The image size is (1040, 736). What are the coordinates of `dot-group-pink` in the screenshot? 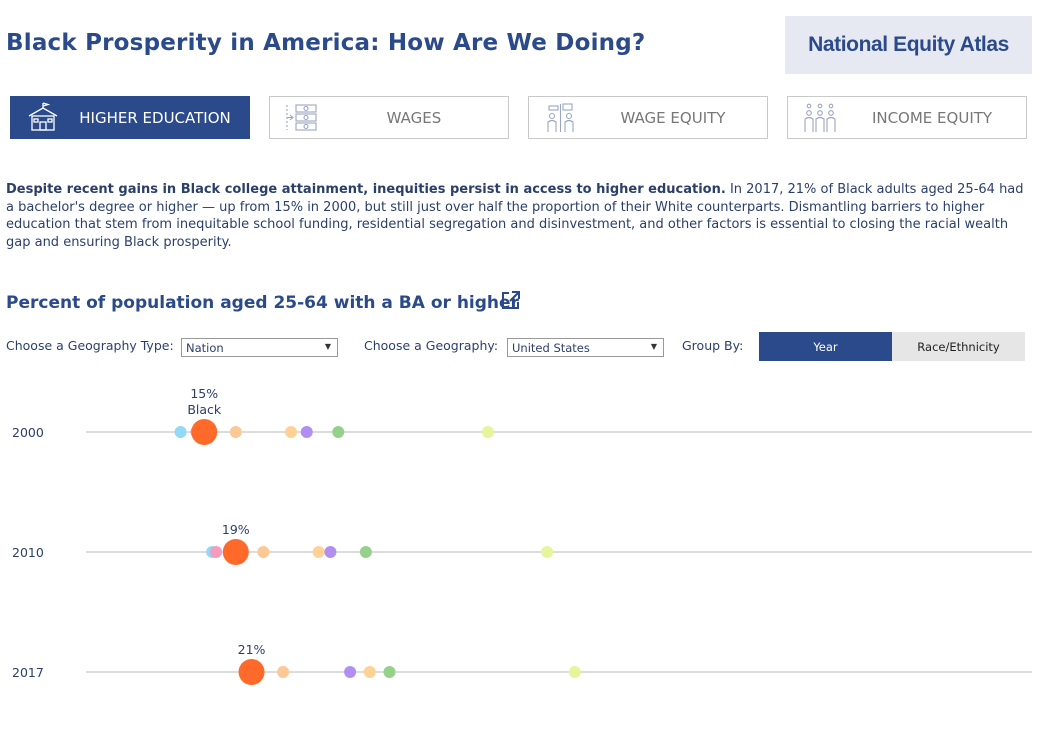 It's located at (216, 552).